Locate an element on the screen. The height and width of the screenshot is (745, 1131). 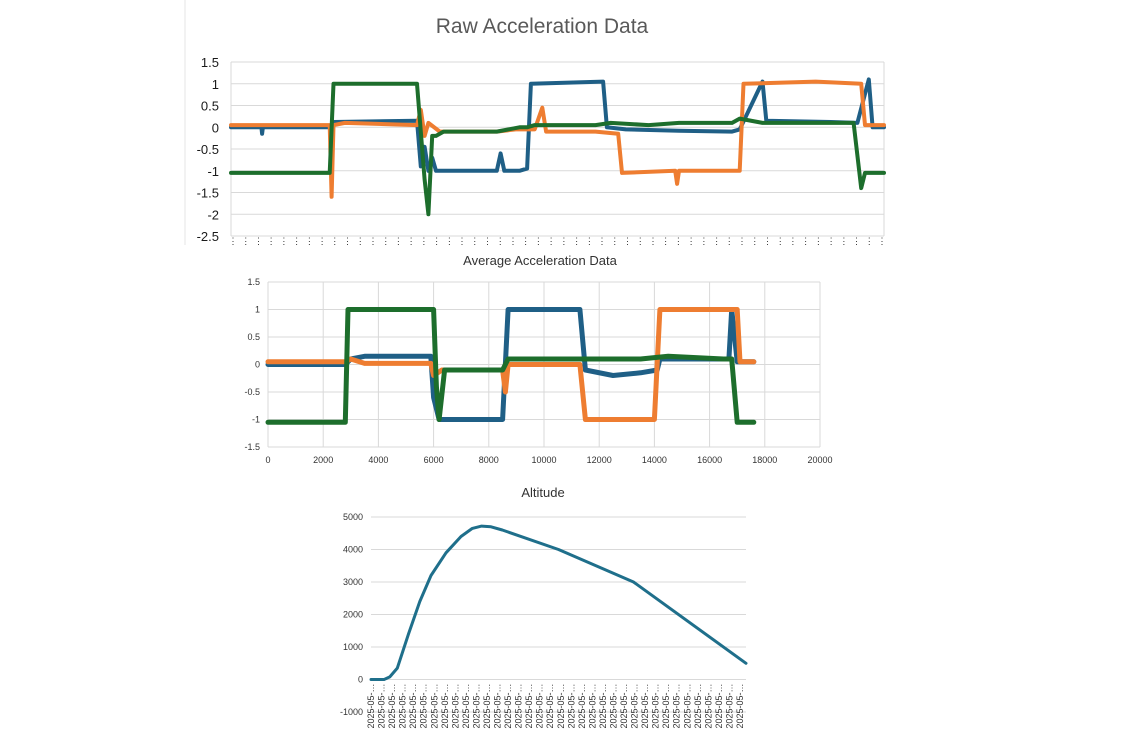
y-tick-label: 1 is located at coordinates (215, 84).